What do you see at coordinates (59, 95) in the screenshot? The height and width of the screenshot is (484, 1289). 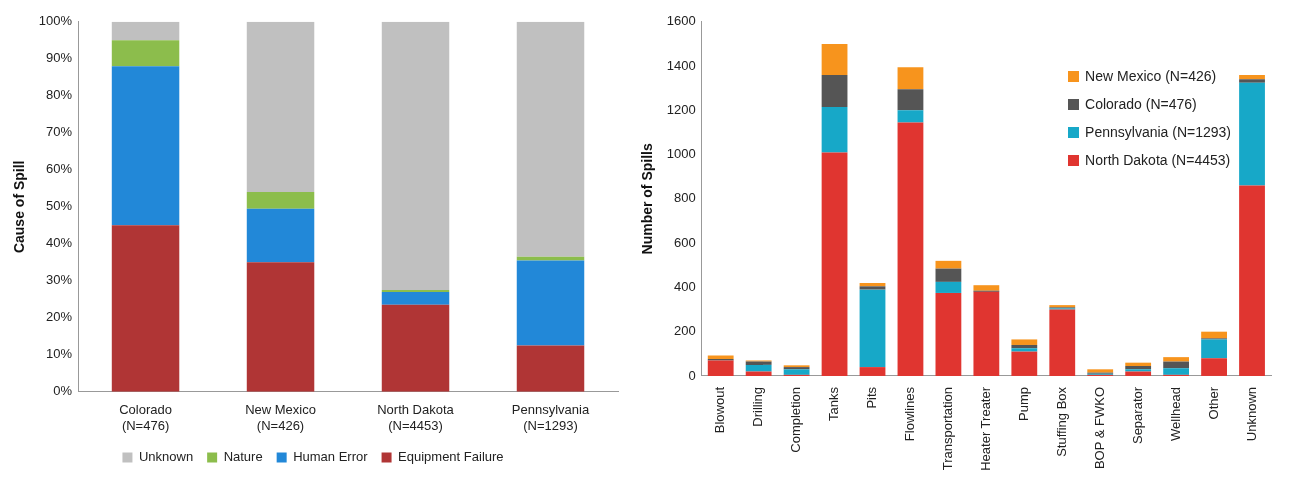 I see `y-tick-label: 80%` at bounding box center [59, 95].